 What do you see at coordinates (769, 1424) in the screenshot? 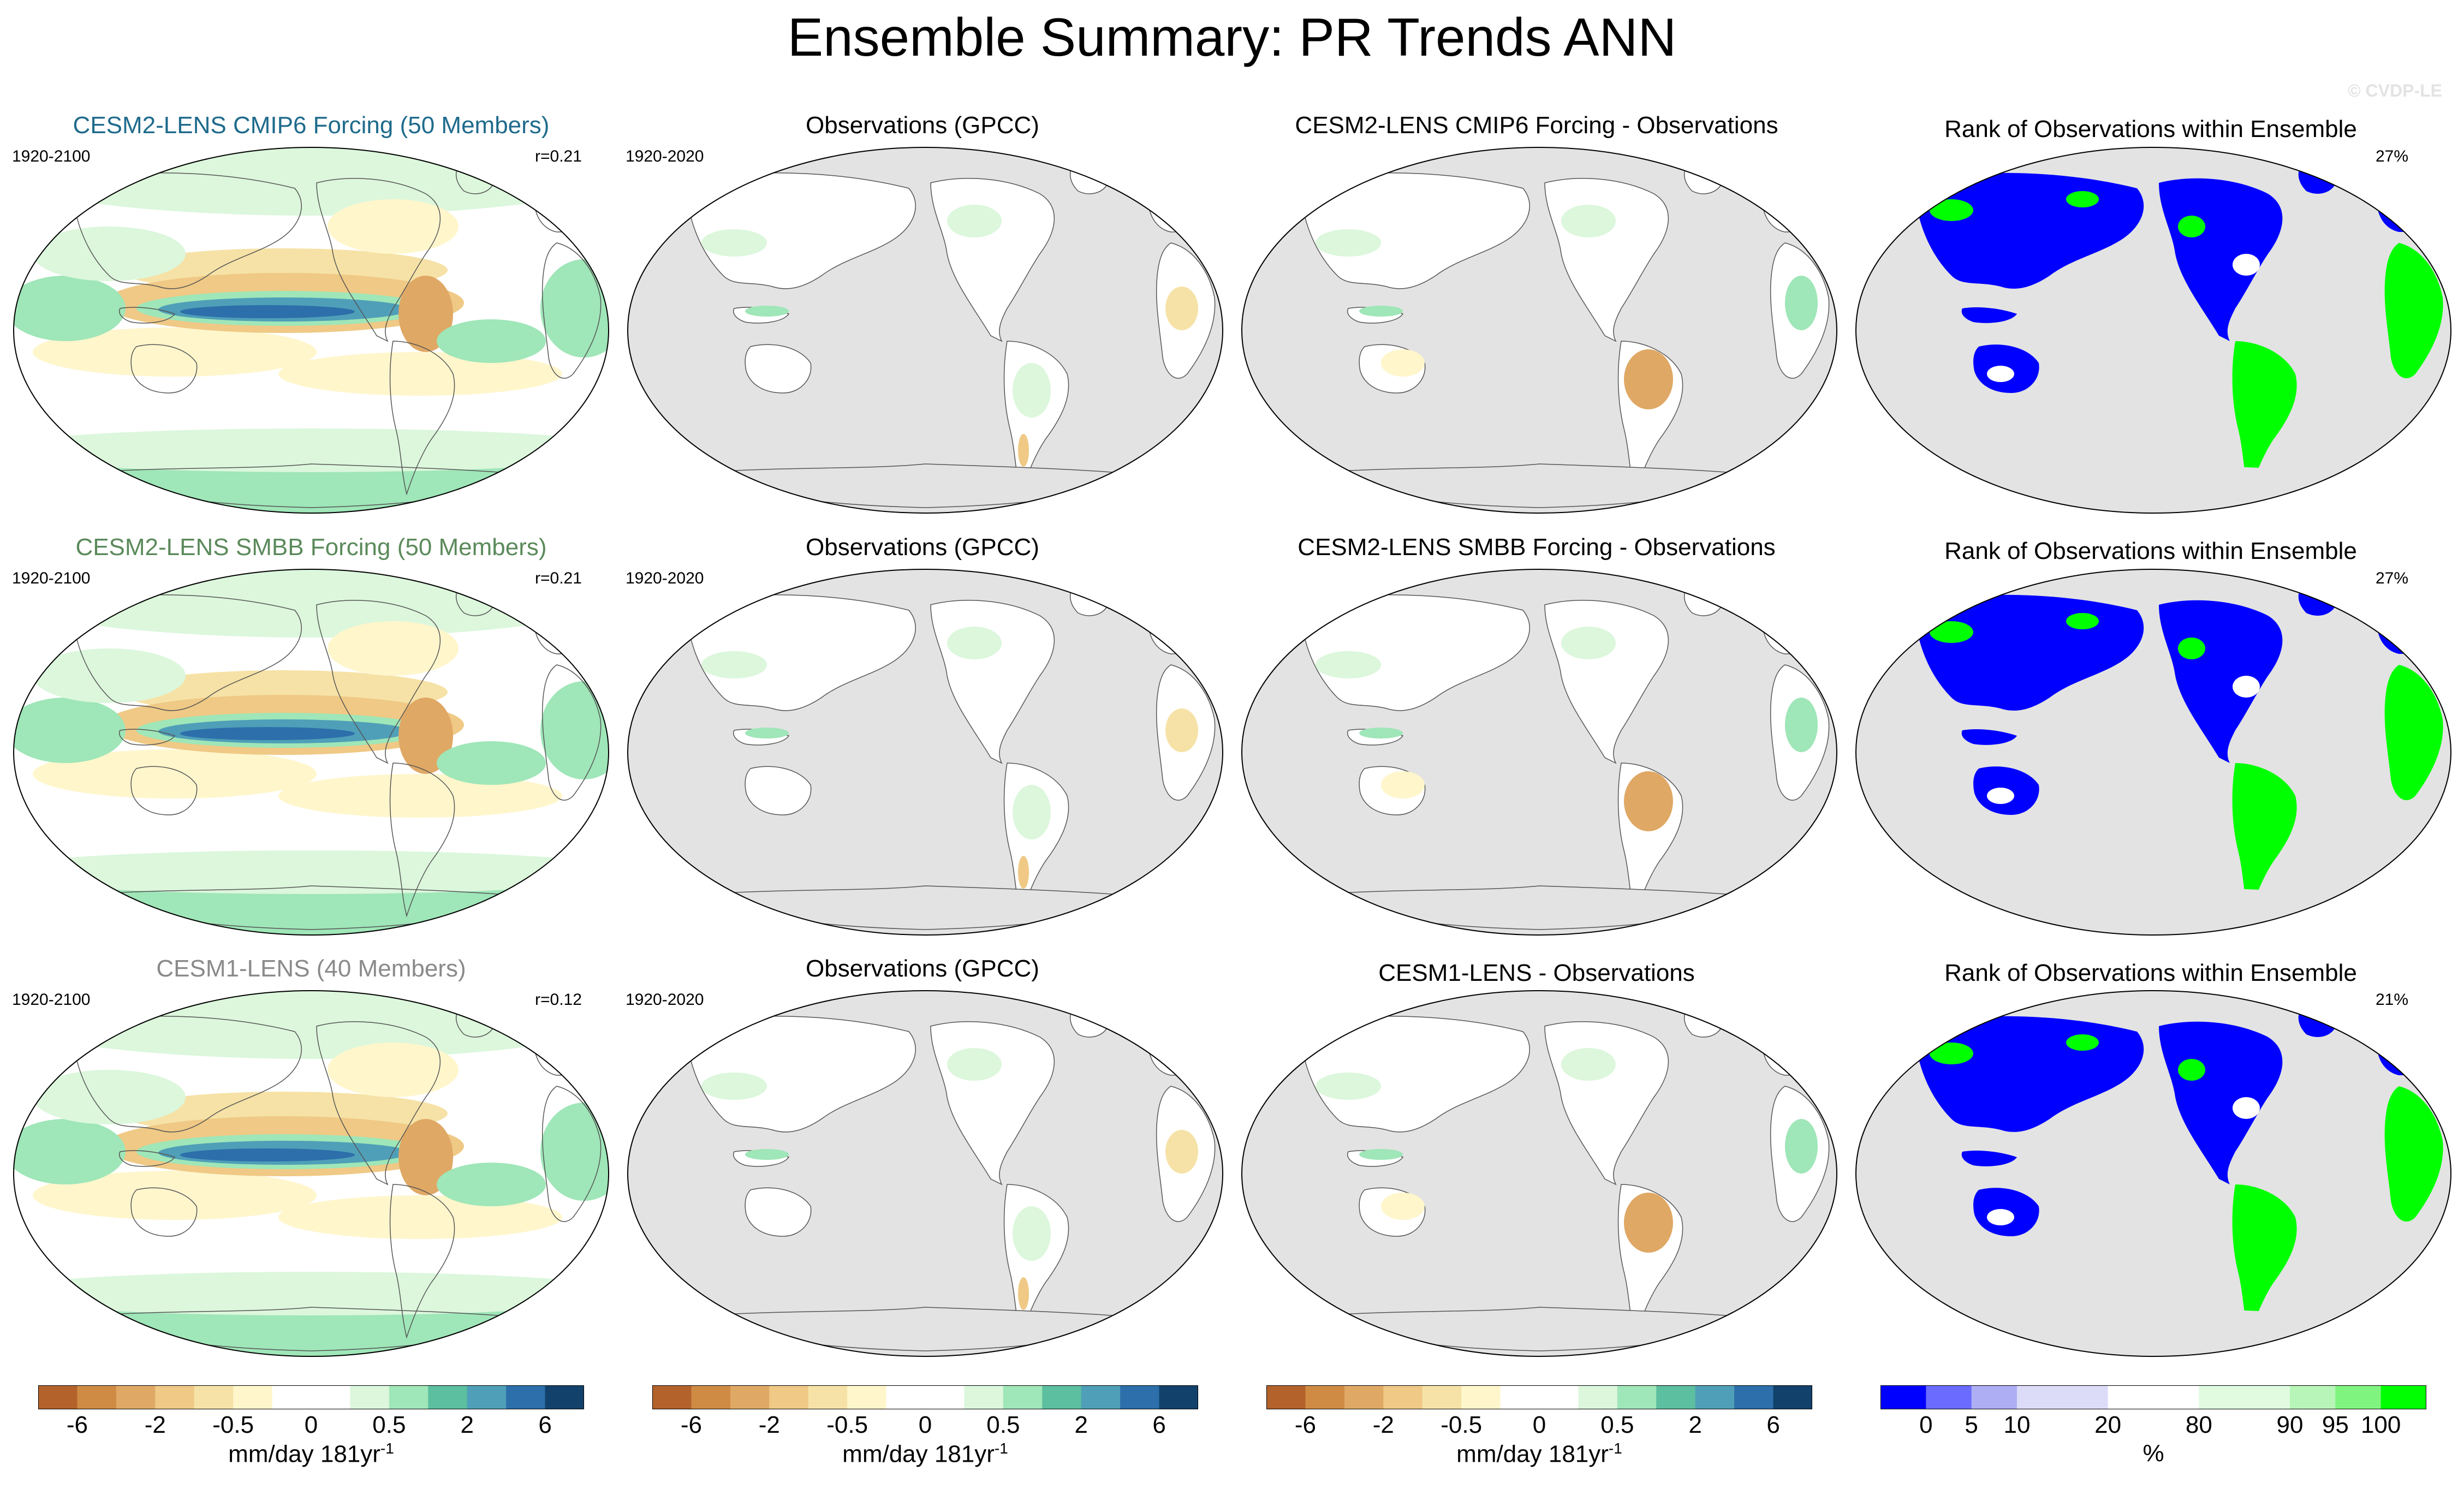
I see `colorbar-tick-label: -2` at bounding box center [769, 1424].